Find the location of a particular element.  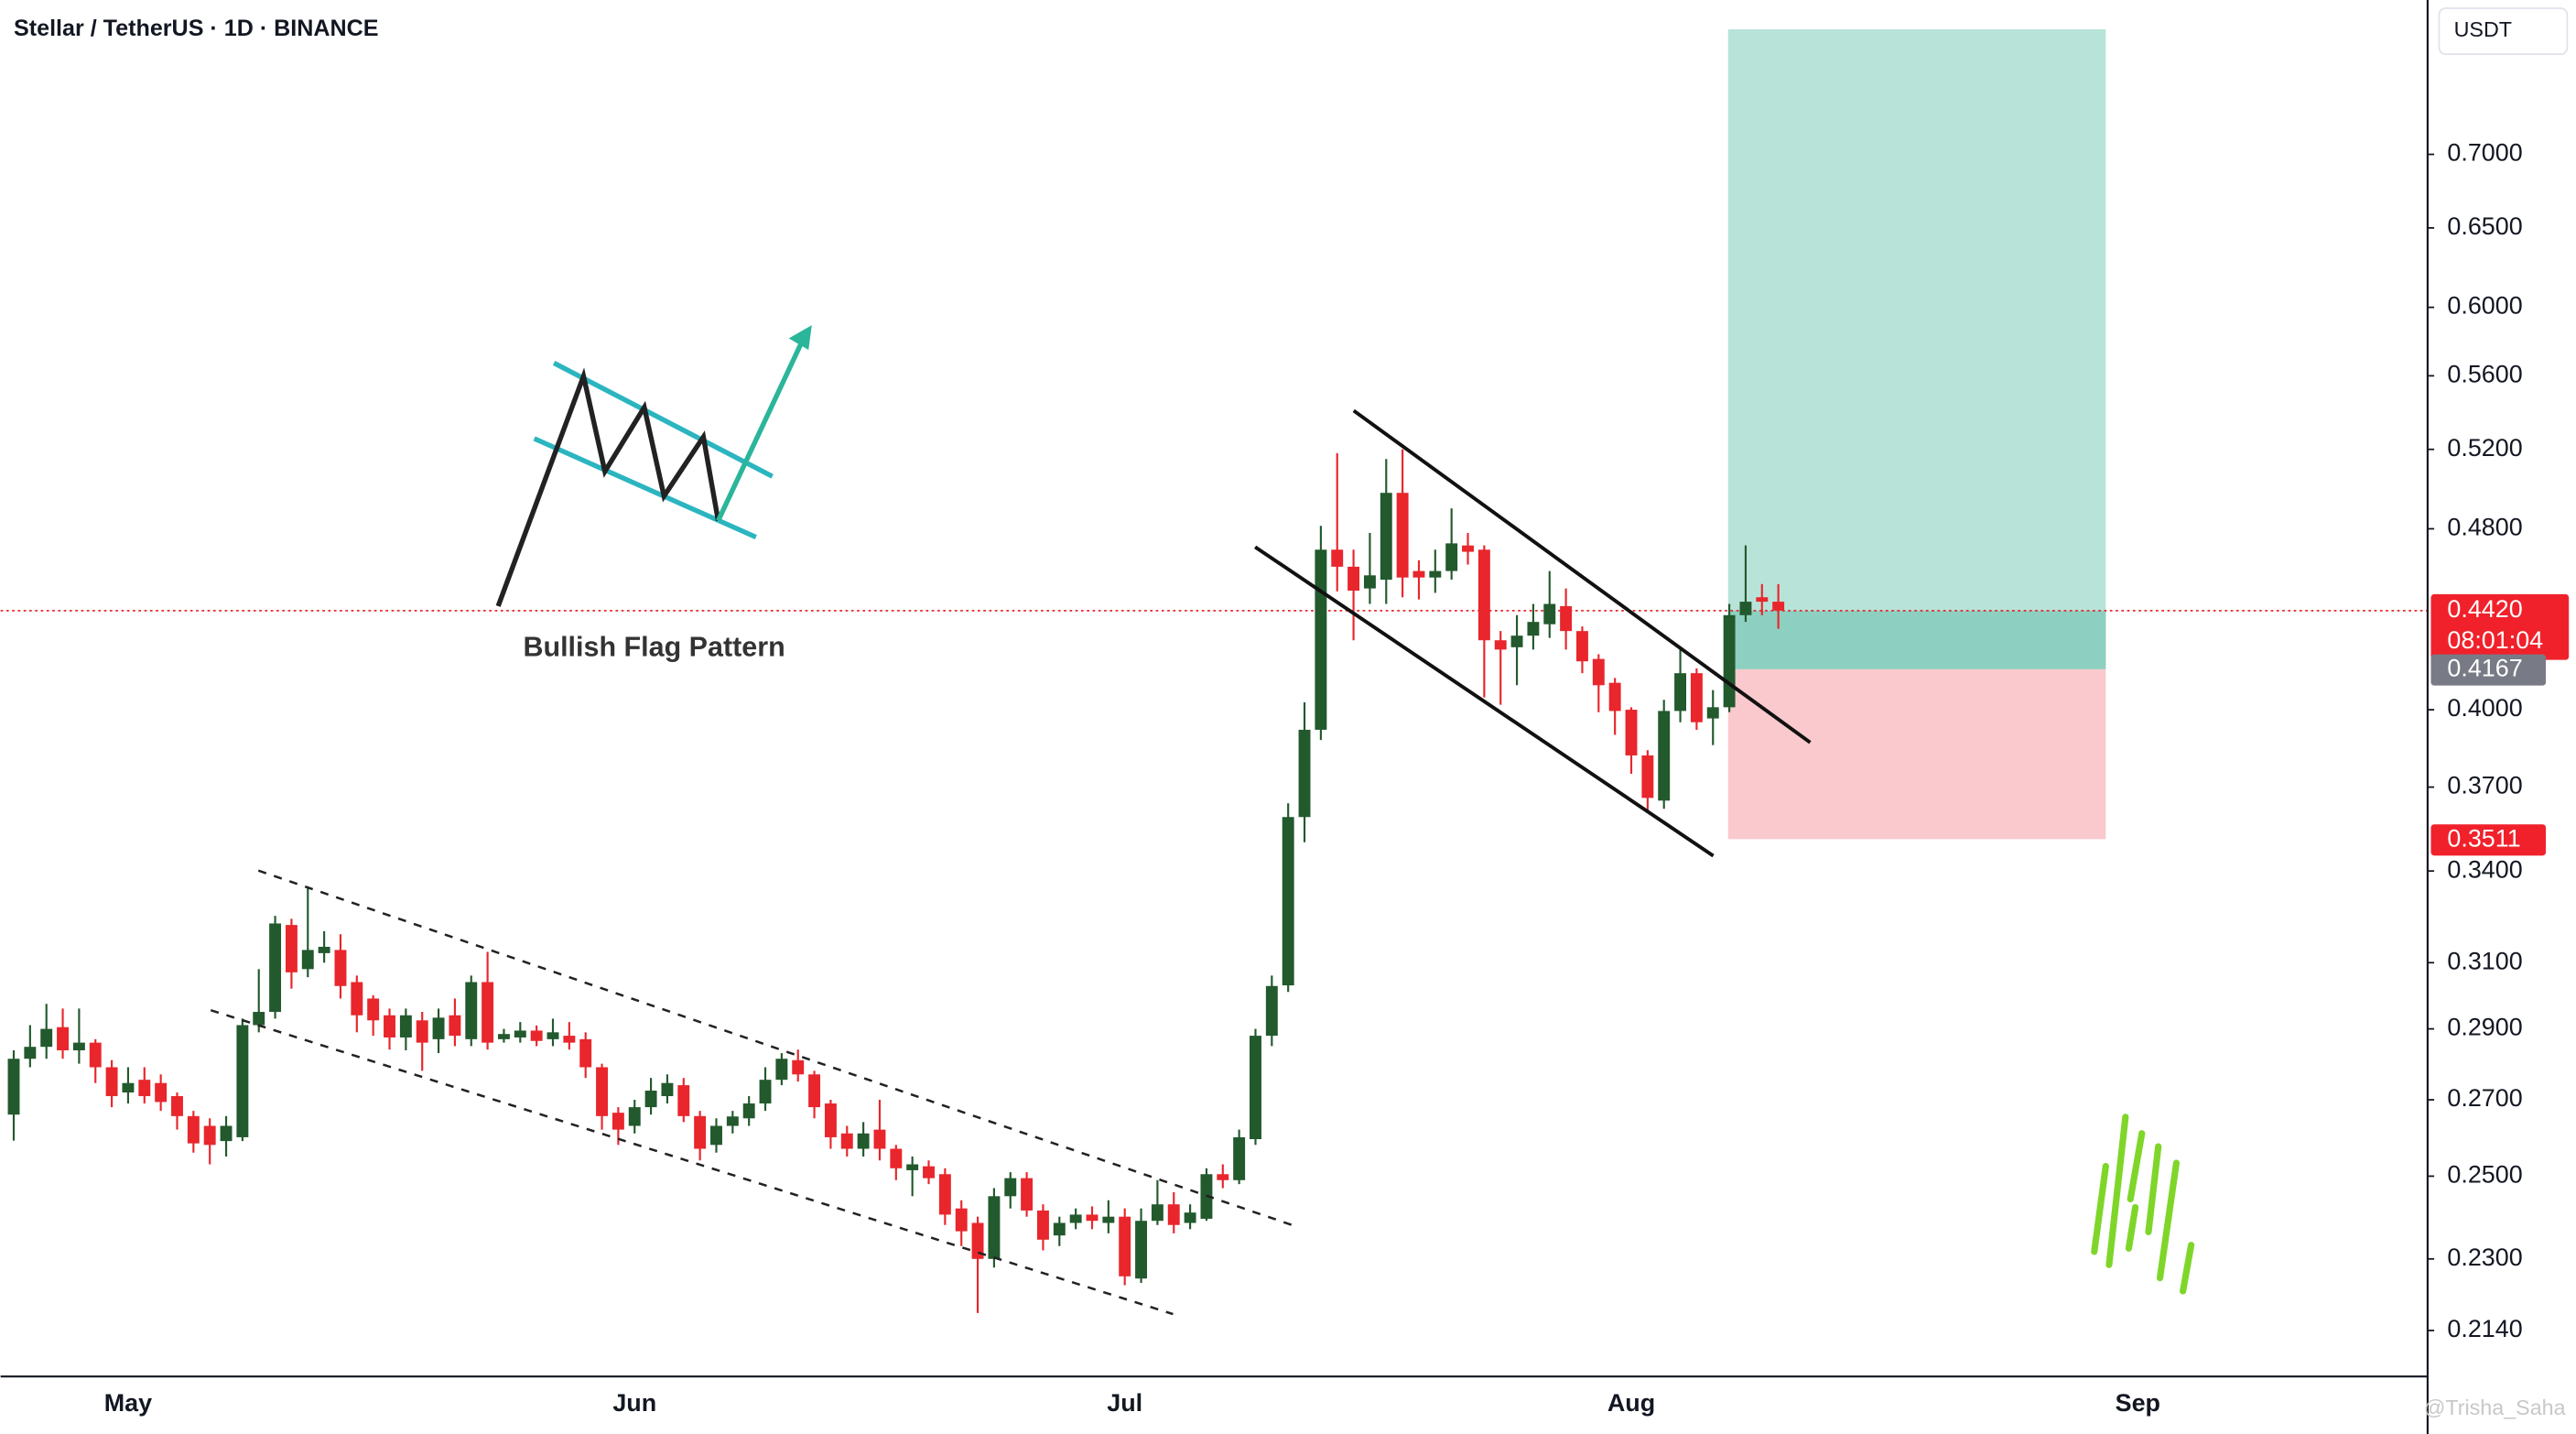

entry-tag is located at coordinates (2489, 670).